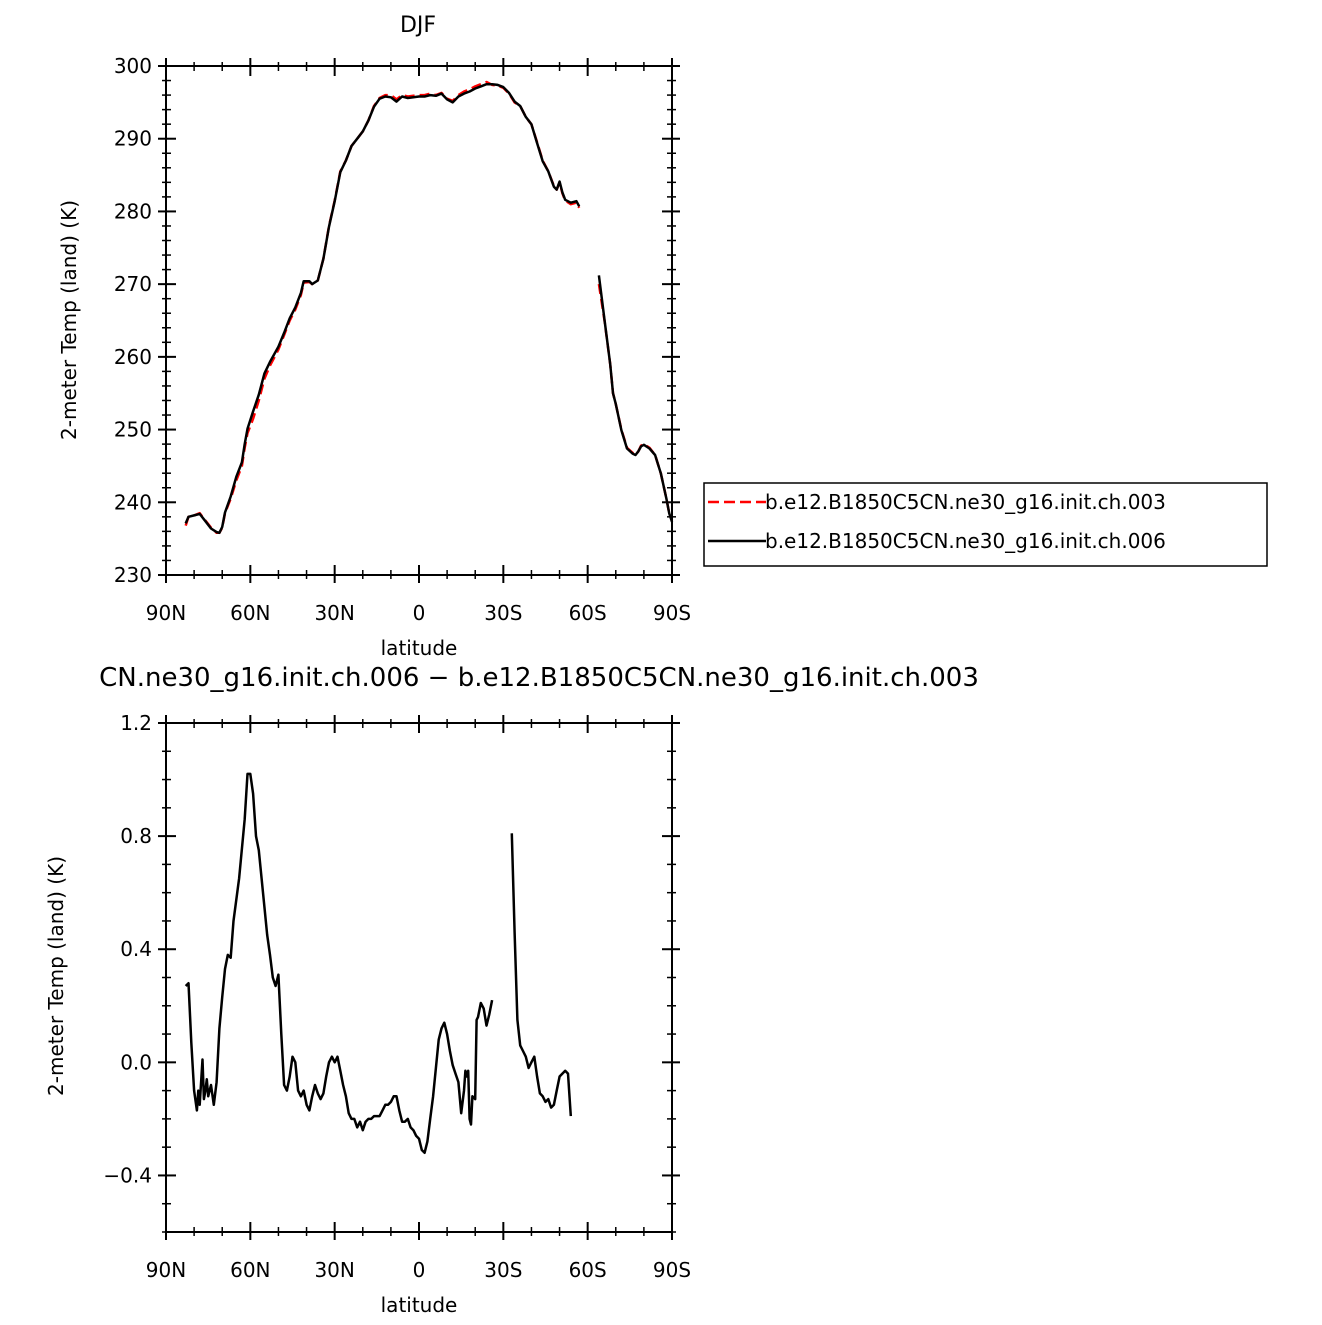 The width and height of the screenshot is (1322, 1325). I want to click on bottom-y-tick-label: 0.0, so click(136, 1062).